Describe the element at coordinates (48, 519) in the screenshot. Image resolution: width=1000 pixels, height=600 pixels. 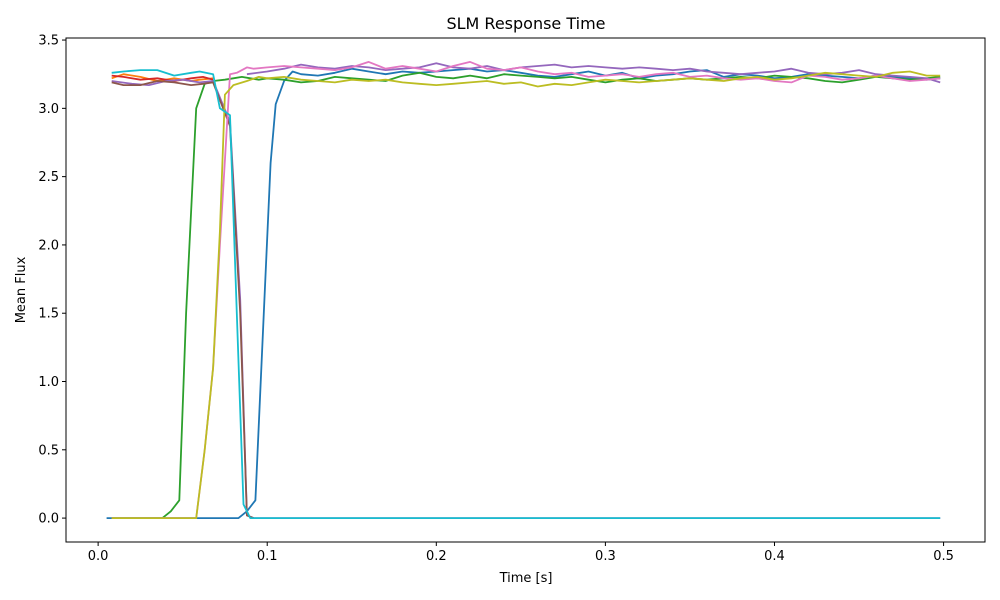
I see `y-tick-label: 0.0` at that location.